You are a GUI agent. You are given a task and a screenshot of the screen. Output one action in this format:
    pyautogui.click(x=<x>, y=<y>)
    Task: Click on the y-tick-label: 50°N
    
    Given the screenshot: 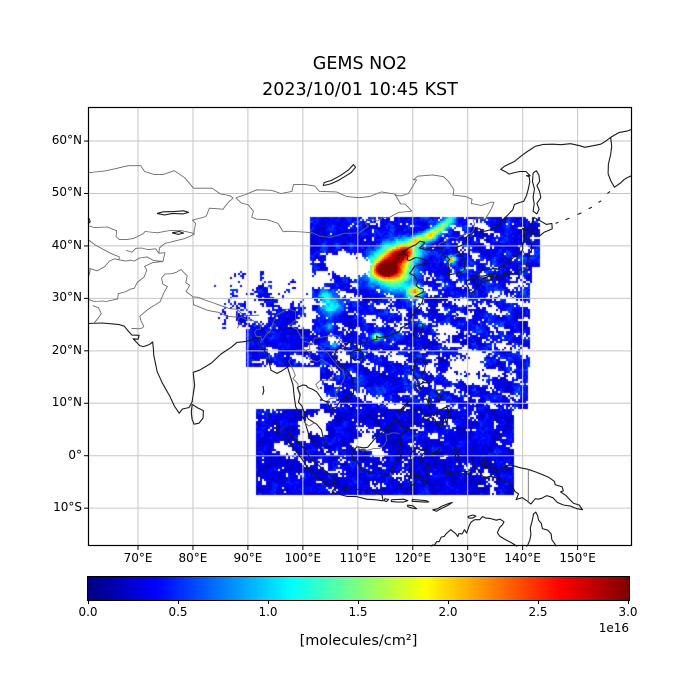 What is the action you would take?
    pyautogui.click(x=66, y=192)
    